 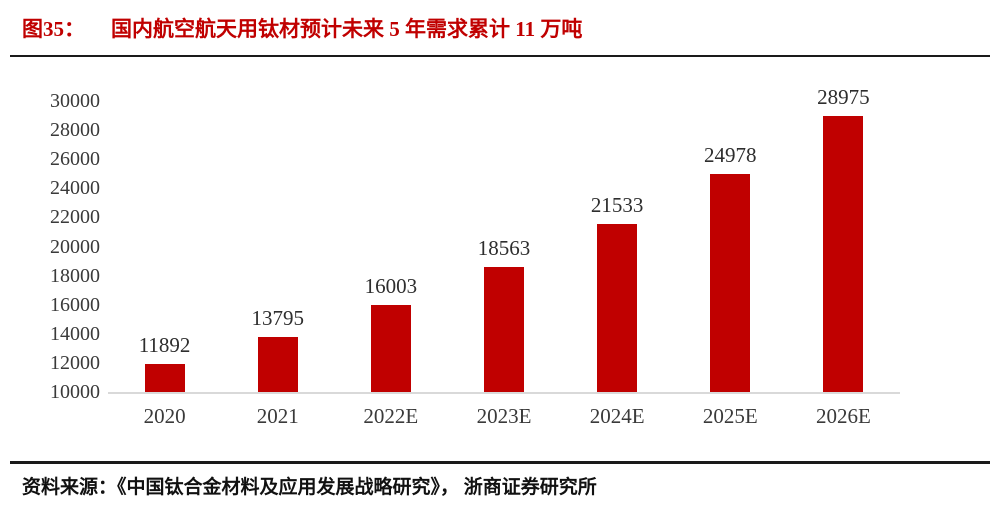 I want to click on y-tick-label: 10000, so click(x=75, y=392).